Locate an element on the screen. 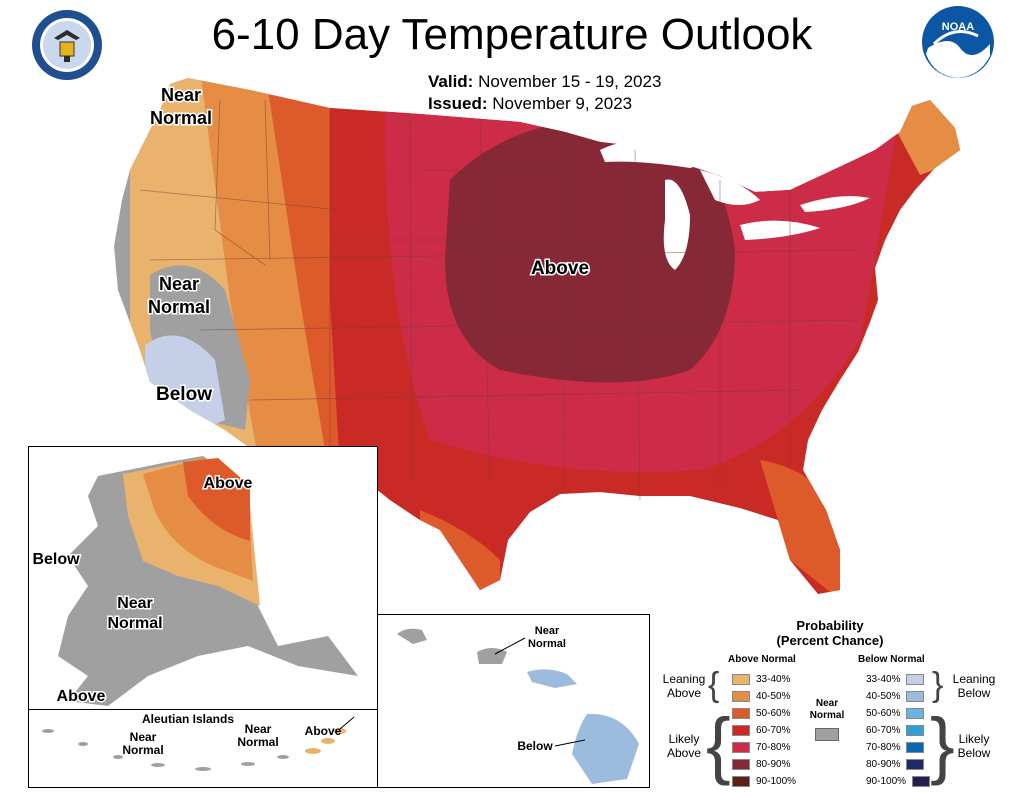 This screenshot has width=1024, height=792. hawaii-big-island is located at coordinates (605, 748).